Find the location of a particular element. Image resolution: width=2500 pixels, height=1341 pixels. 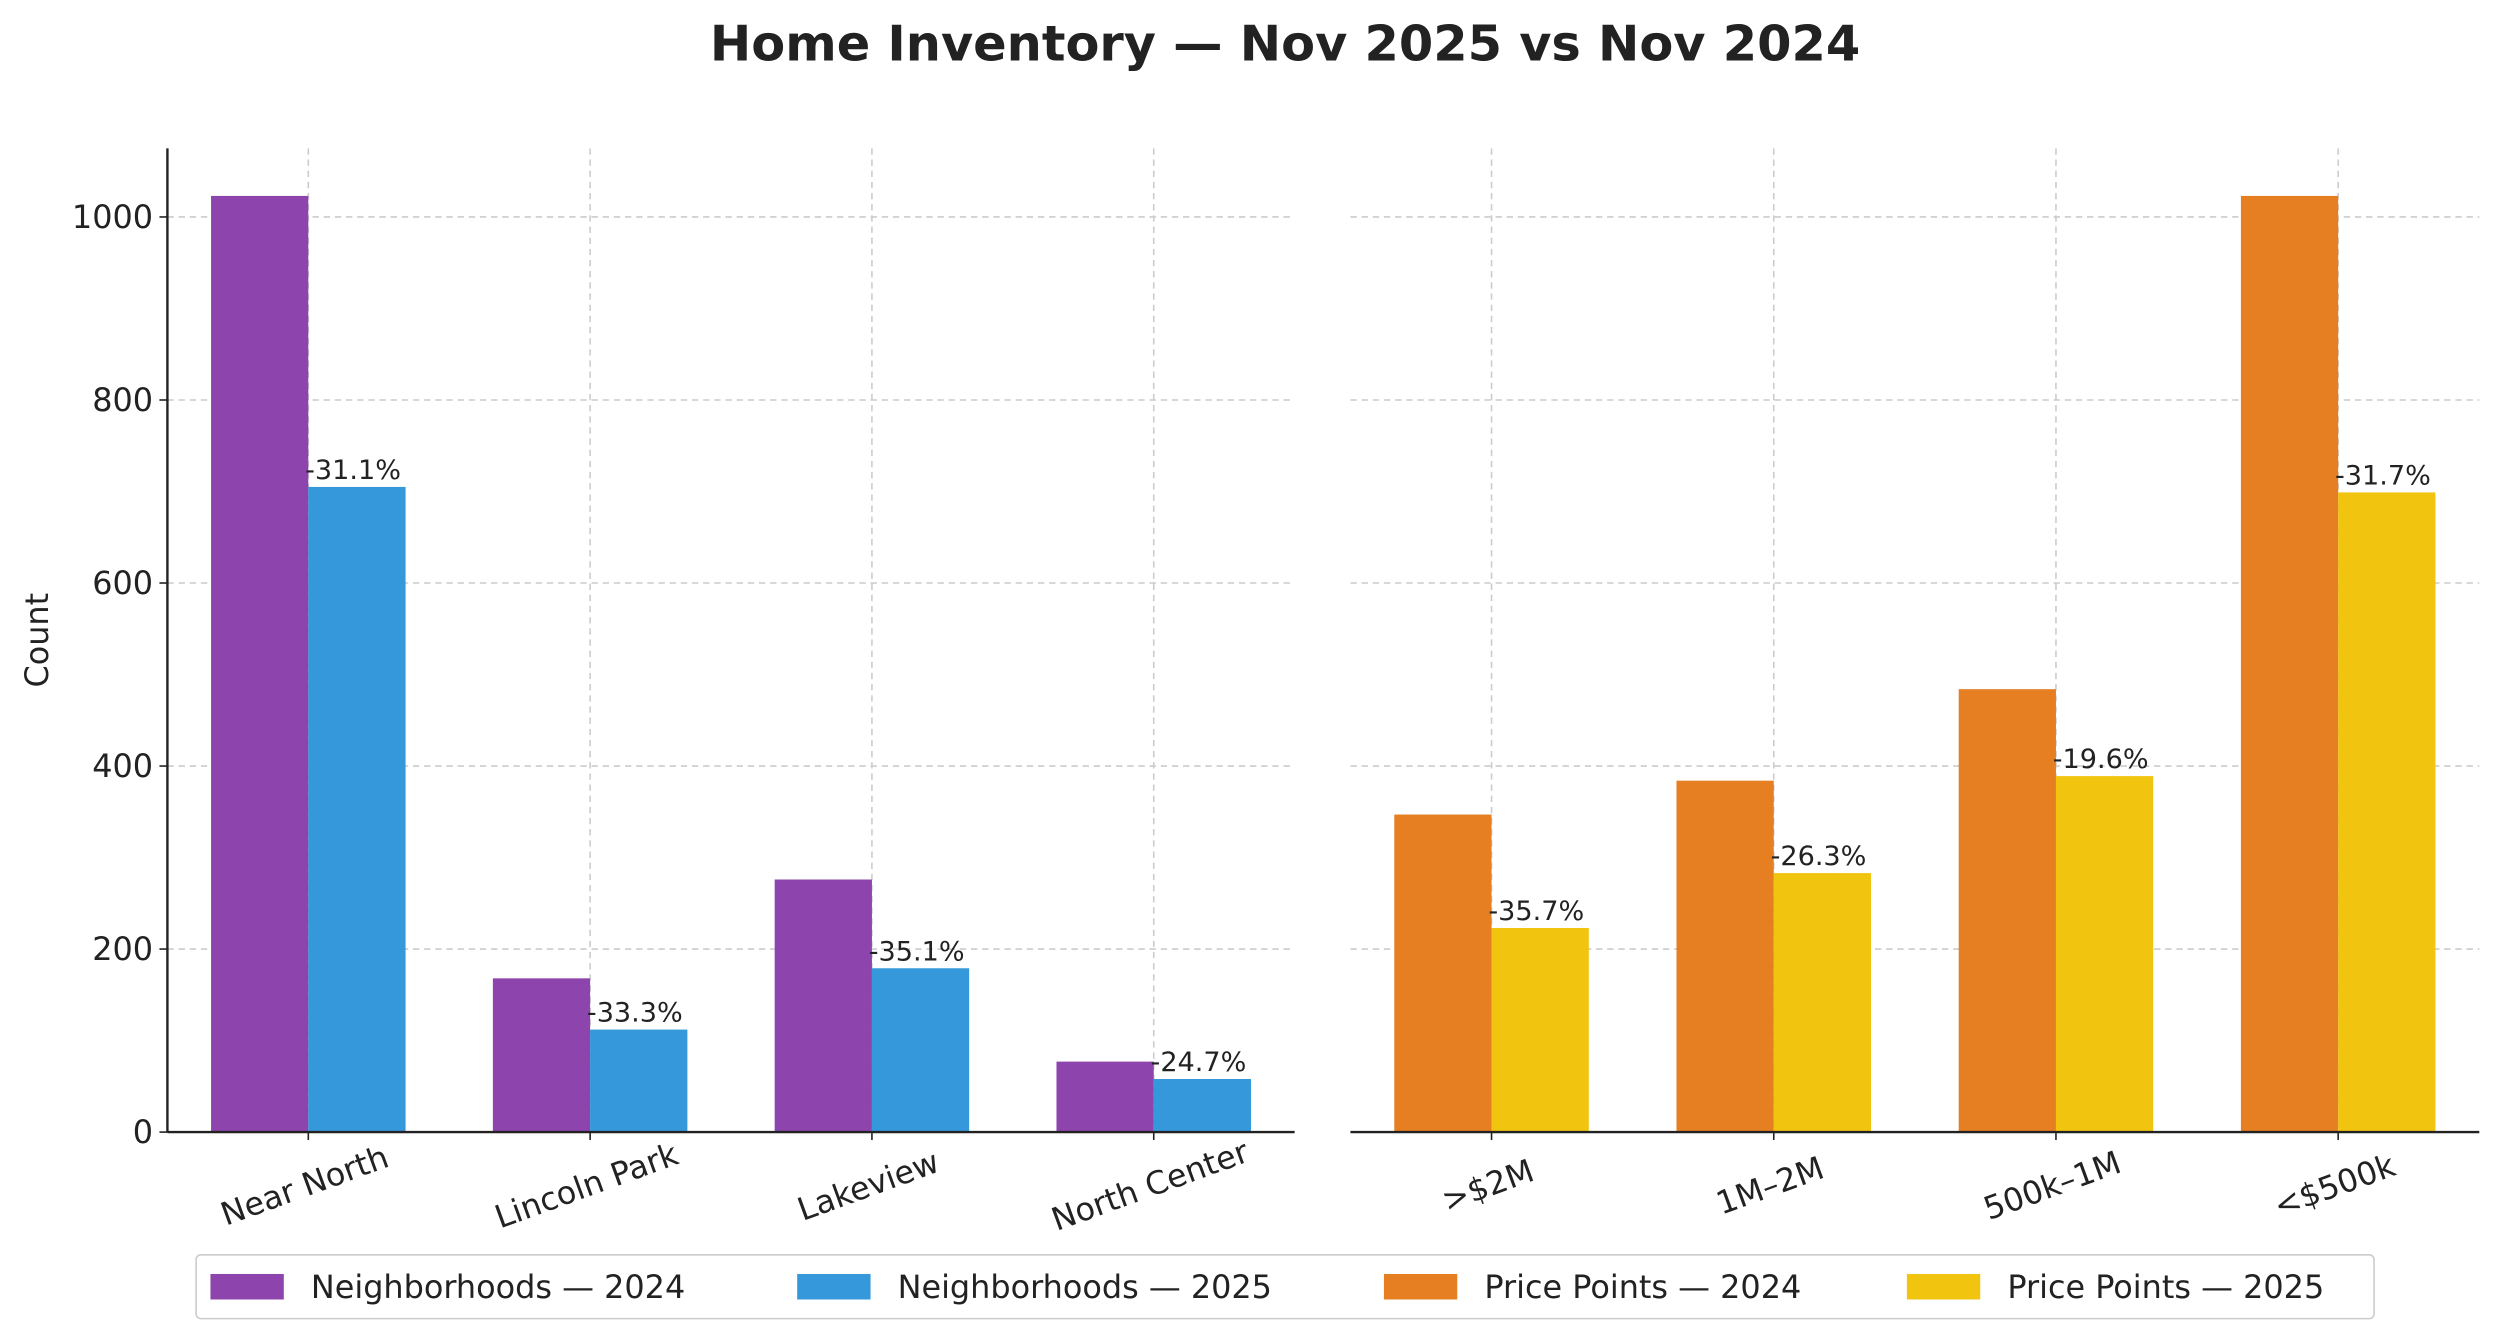

legend-box is located at coordinates (1285, 1287).